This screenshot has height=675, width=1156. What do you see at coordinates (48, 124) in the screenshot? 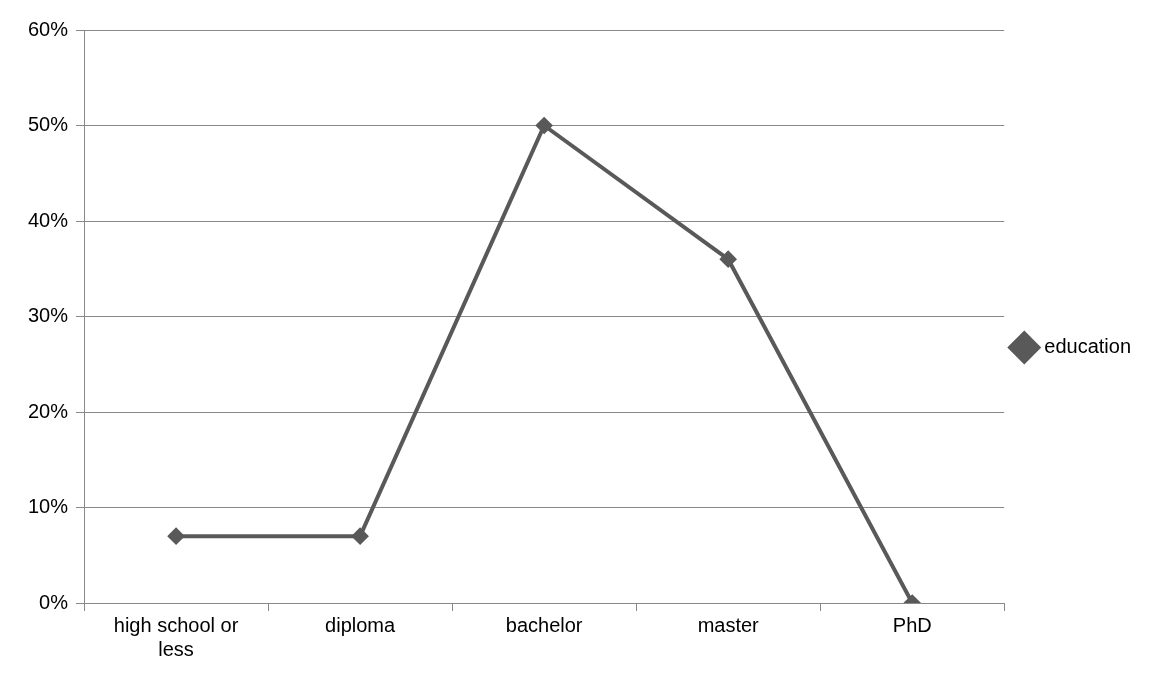
I see `y-tick-label: 50%` at bounding box center [48, 124].